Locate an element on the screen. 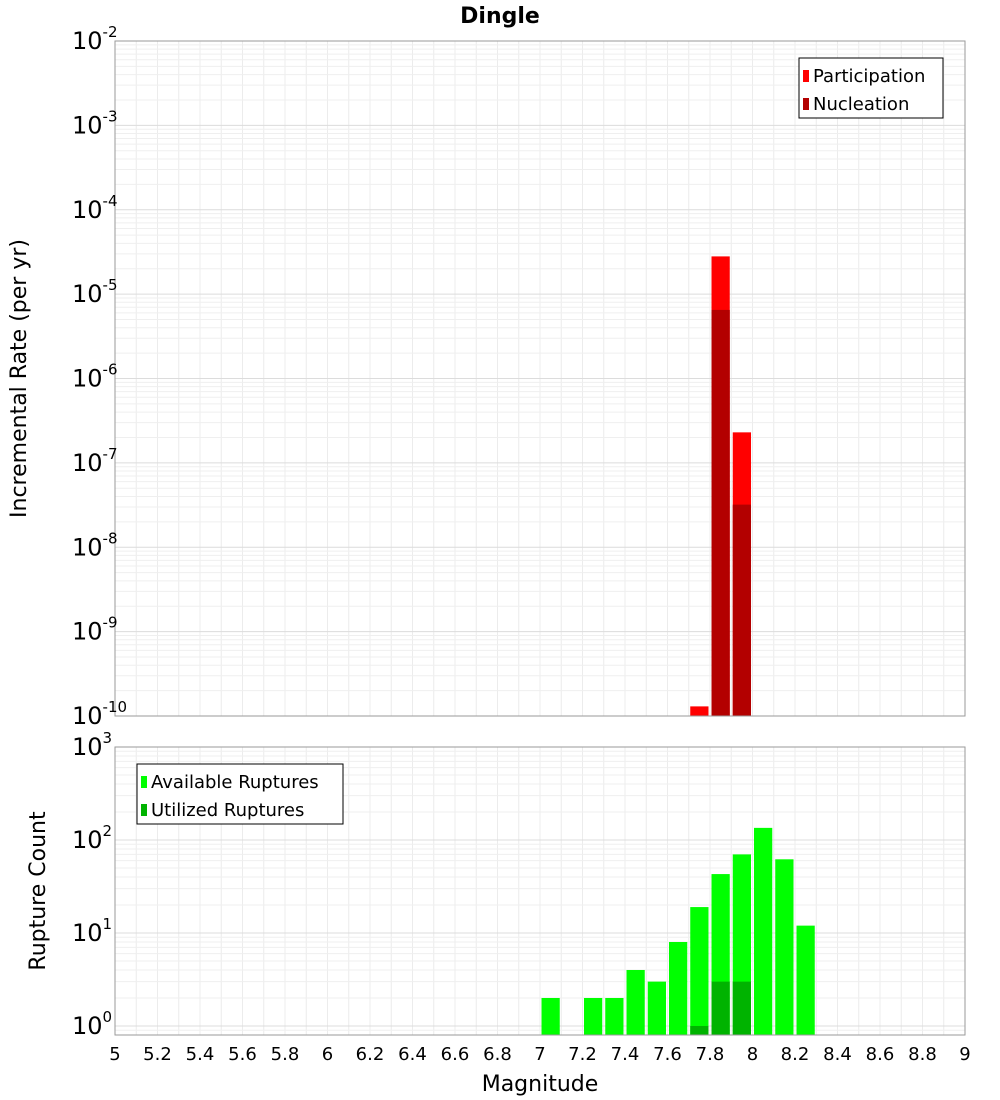 Image resolution: width=1000 pixels, height=1100 pixels. x-tick-label: 7 is located at coordinates (539, 1054).